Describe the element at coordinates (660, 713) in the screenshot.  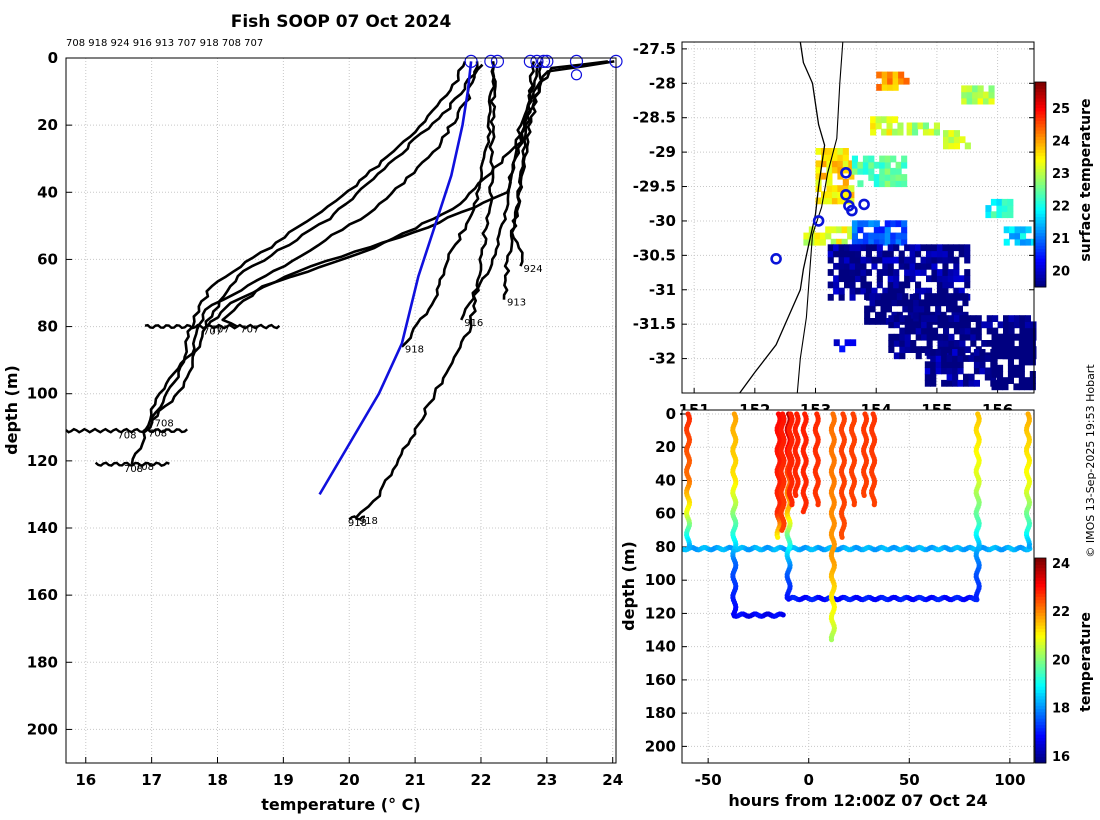
I see `ts-y-tick-label: 180` at that location.